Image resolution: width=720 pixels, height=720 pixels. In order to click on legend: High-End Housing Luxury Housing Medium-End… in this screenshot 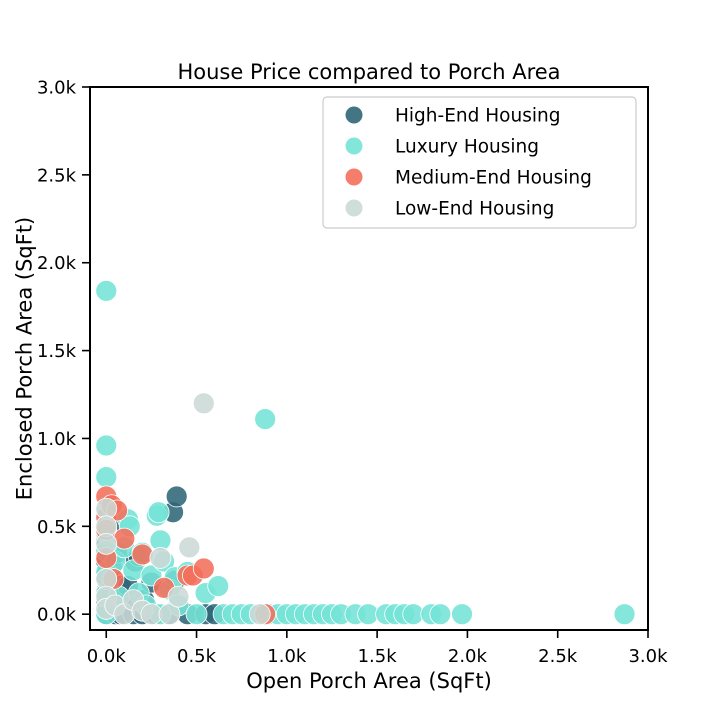, I will do `click(479, 162)`.